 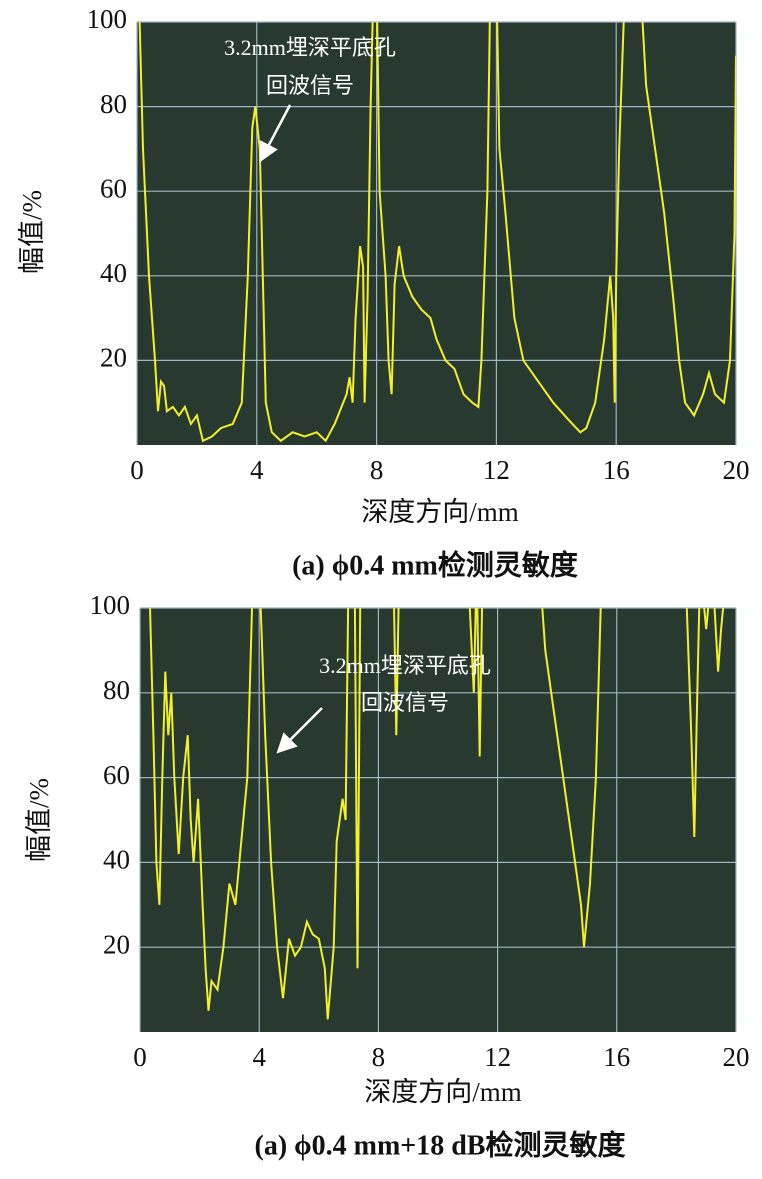 What do you see at coordinates (435, 564) in the screenshot?
I see `caption: (a) ϕ0.4 mm检测灵敏度` at bounding box center [435, 564].